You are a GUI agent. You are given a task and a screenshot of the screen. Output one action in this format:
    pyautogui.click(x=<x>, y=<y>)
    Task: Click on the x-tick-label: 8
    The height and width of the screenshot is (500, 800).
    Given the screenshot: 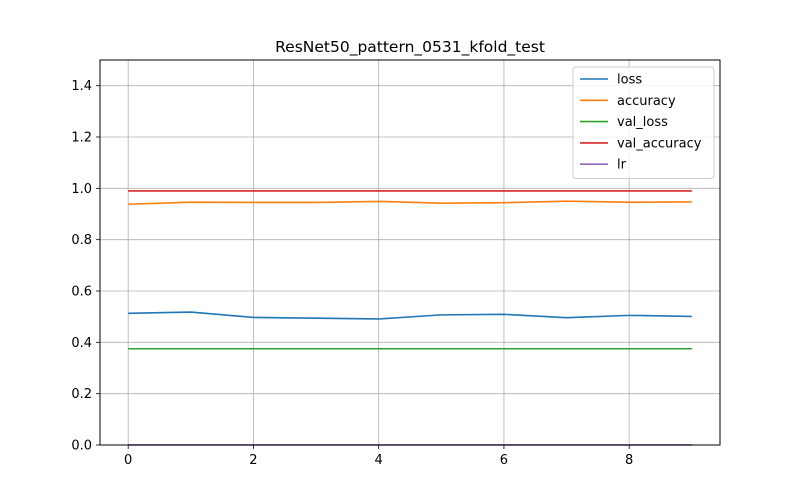 What is the action you would take?
    pyautogui.click(x=629, y=460)
    